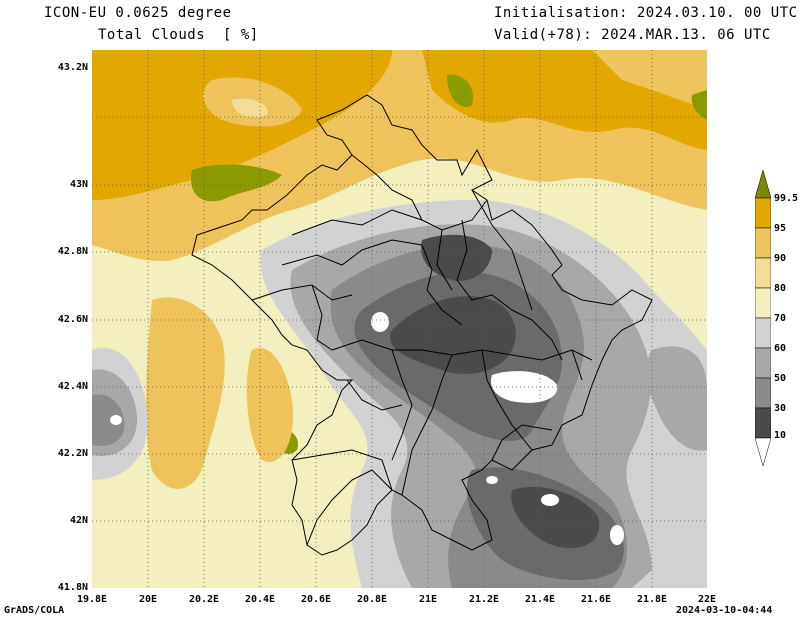  I want to click on lon-tick-20.8E: 20.8E, so click(372, 599).